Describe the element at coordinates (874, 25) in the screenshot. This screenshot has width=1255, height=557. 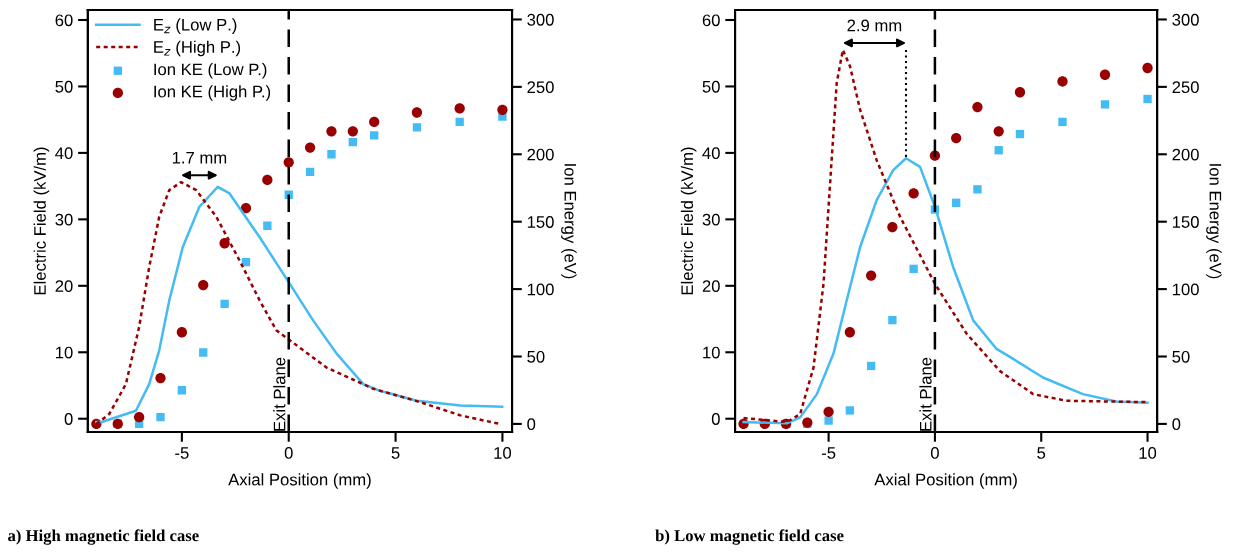
I see `annotation: 2.9 mm` at that location.